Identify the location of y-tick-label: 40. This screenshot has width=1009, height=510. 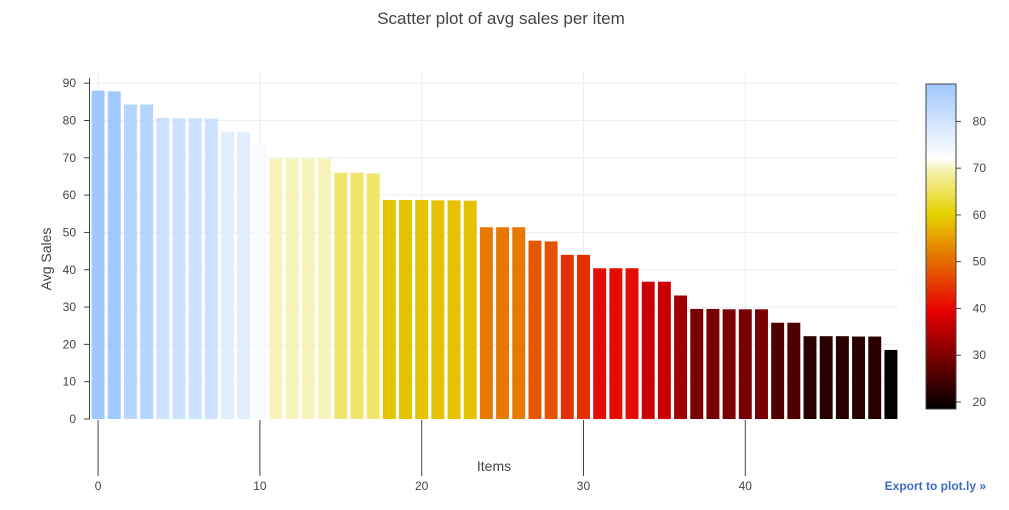
(70, 270).